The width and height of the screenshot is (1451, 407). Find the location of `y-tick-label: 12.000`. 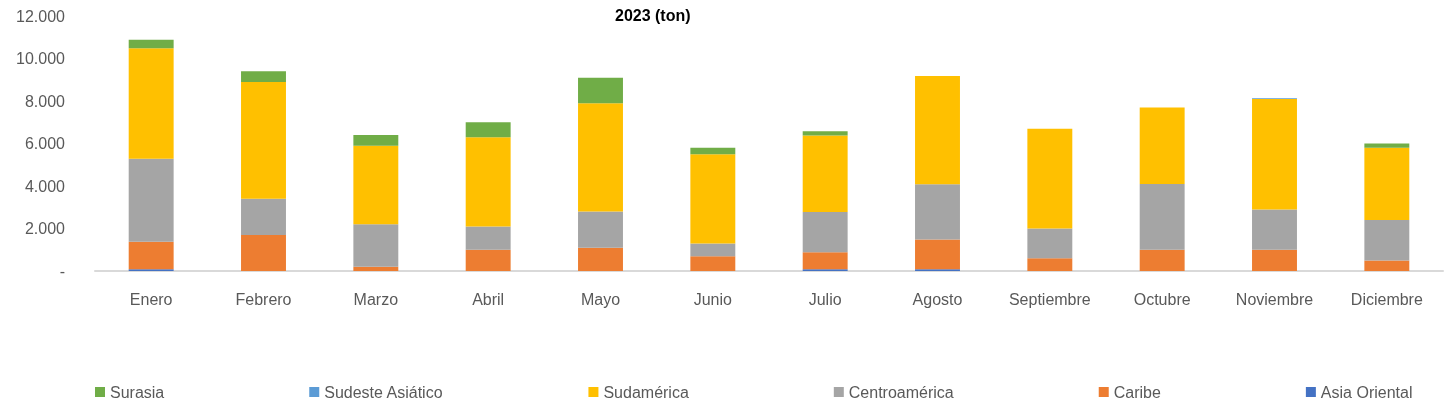

y-tick-label: 12.000 is located at coordinates (41, 16).